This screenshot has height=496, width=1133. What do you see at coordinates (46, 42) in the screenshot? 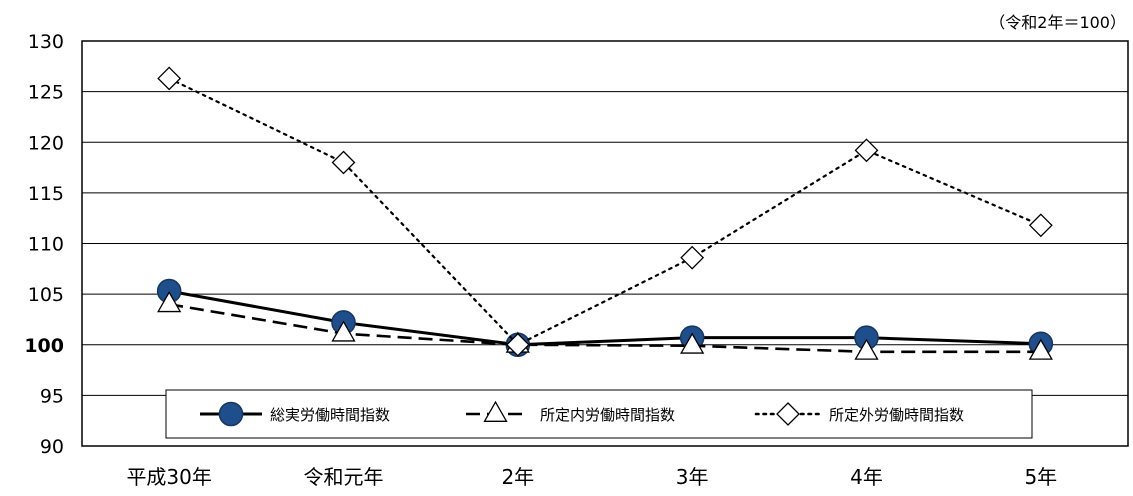
I see `y-tick-label: 130` at bounding box center [46, 42].